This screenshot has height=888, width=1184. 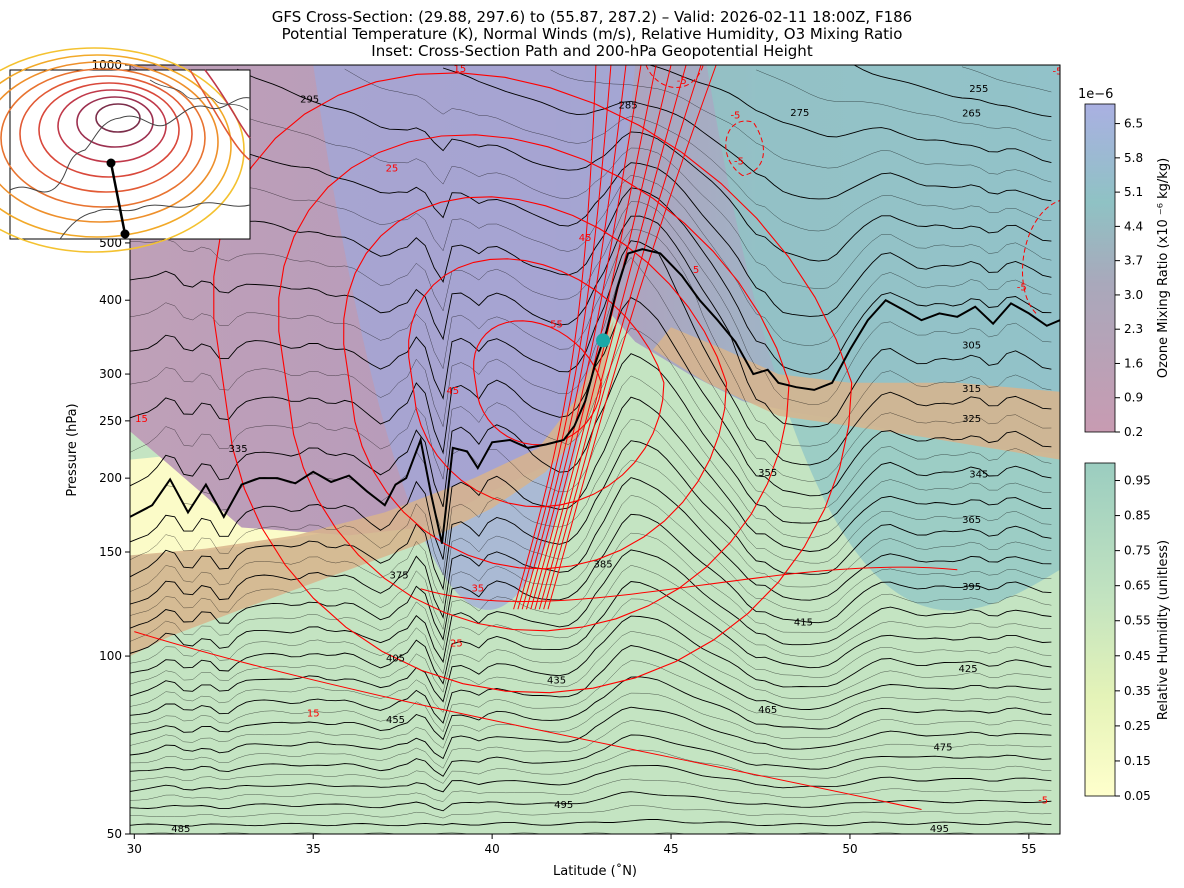 What do you see at coordinates (1133, 432) in the screenshot?
I see `colorbar-tick-label: 0.2` at bounding box center [1133, 432].